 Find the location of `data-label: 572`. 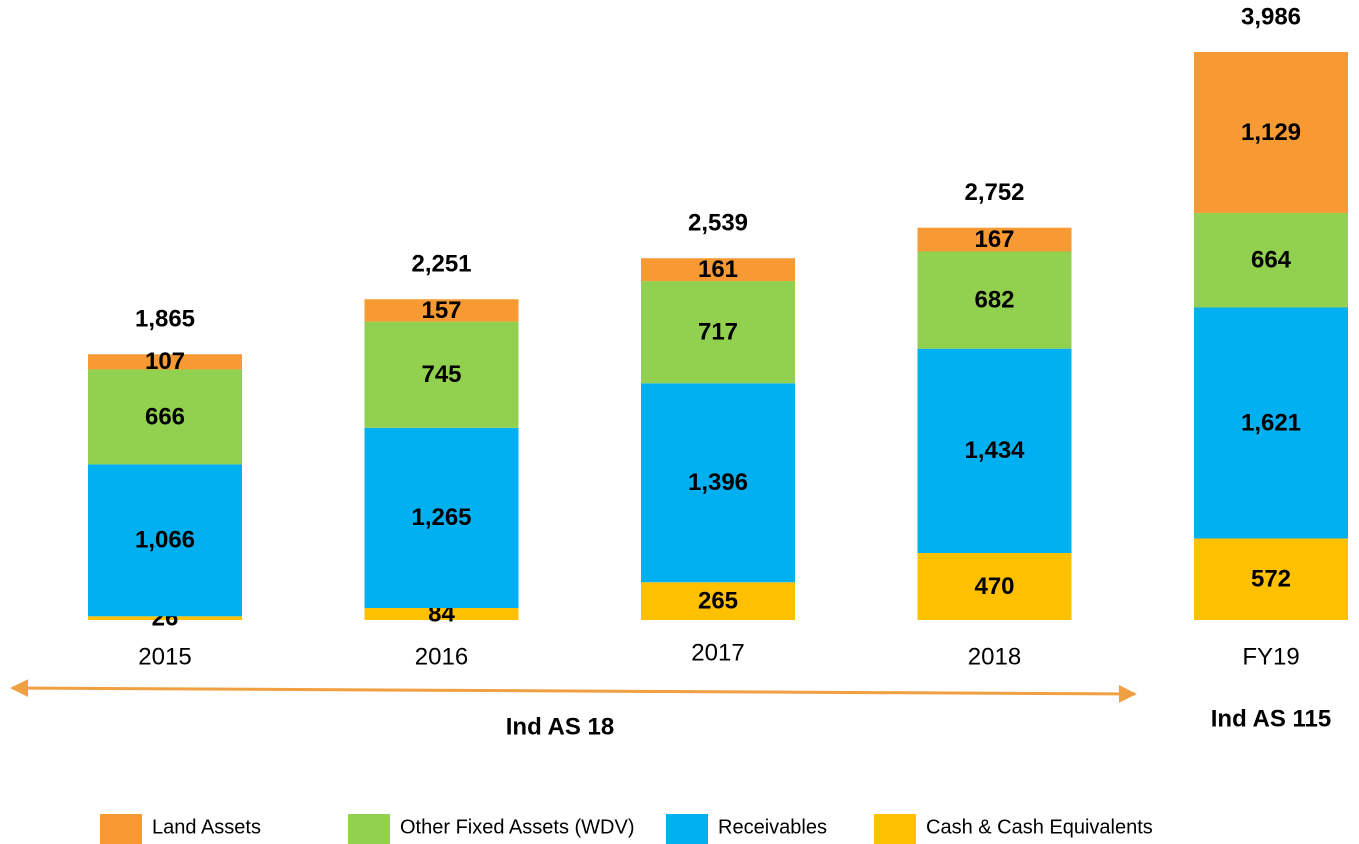

data-label: 572 is located at coordinates (1271, 579).